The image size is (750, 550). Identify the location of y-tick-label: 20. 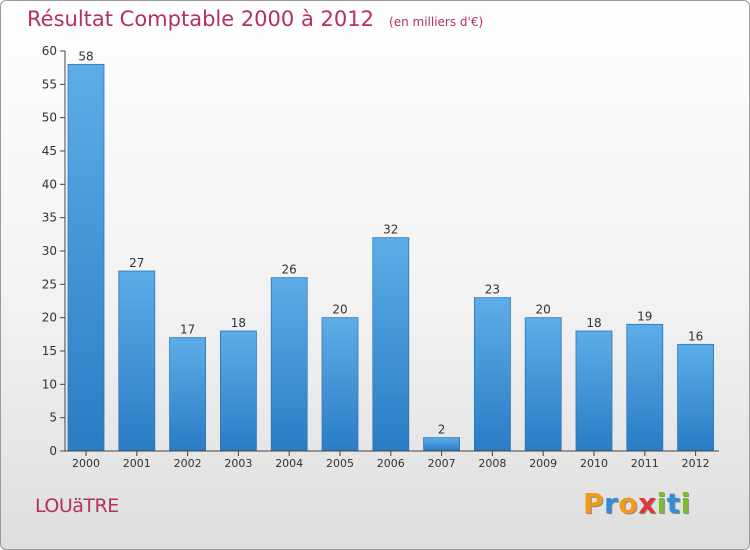
(49, 318).